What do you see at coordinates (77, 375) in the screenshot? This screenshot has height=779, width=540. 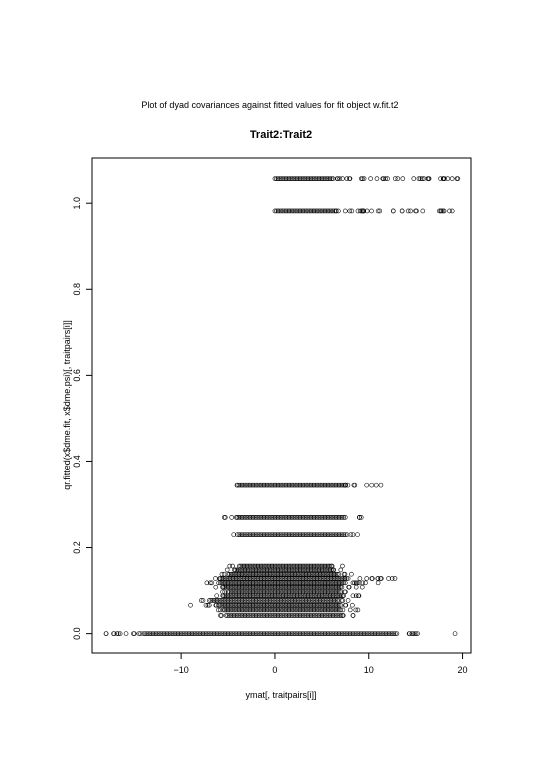 I see `y-tick-label: 0.6` at bounding box center [77, 375].